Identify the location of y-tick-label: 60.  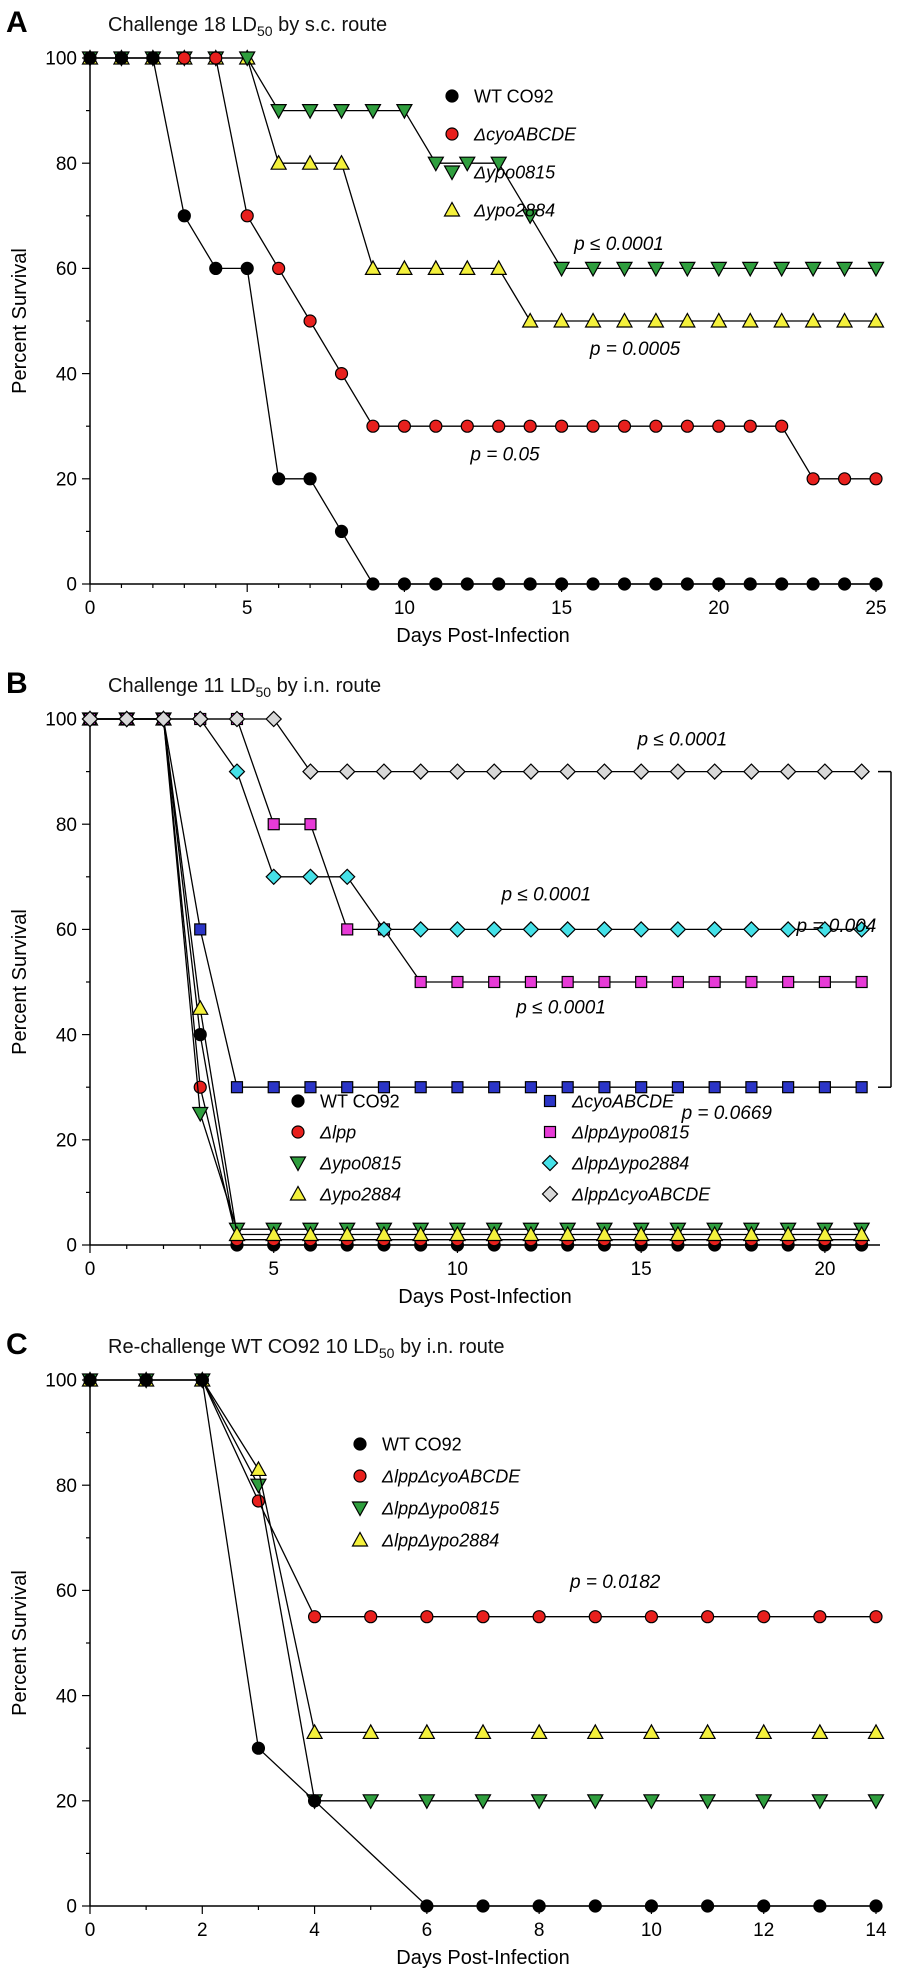
(66, 1591).